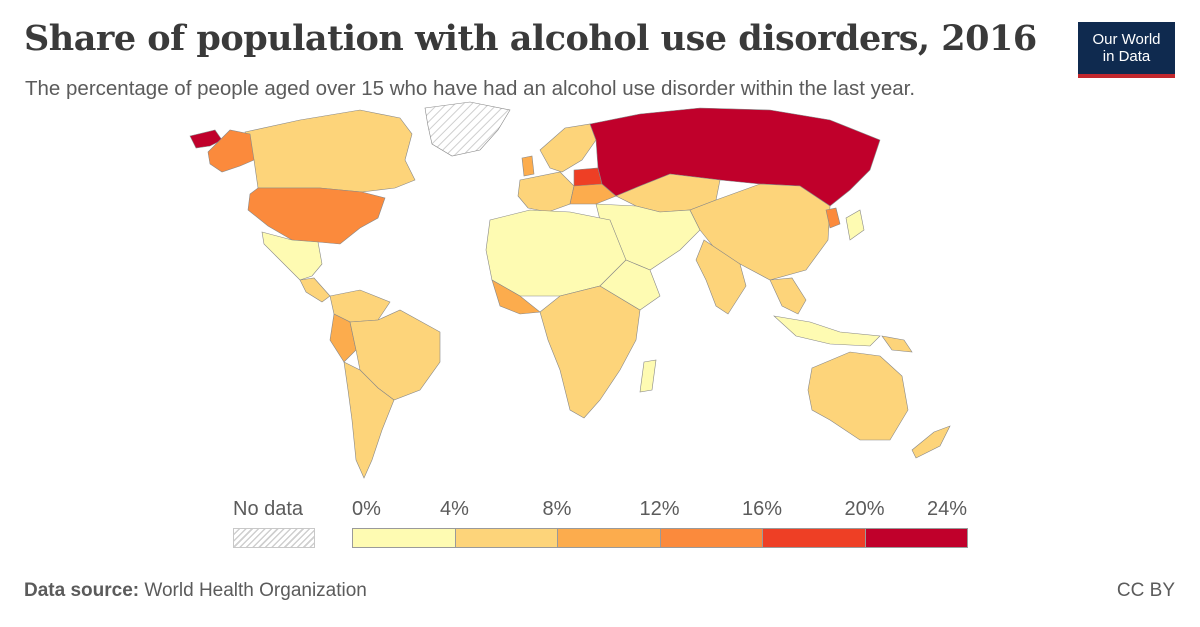 The width and height of the screenshot is (1200, 627). What do you see at coordinates (788, 296) in the screenshot?
I see `country-southeast-asia` at bounding box center [788, 296].